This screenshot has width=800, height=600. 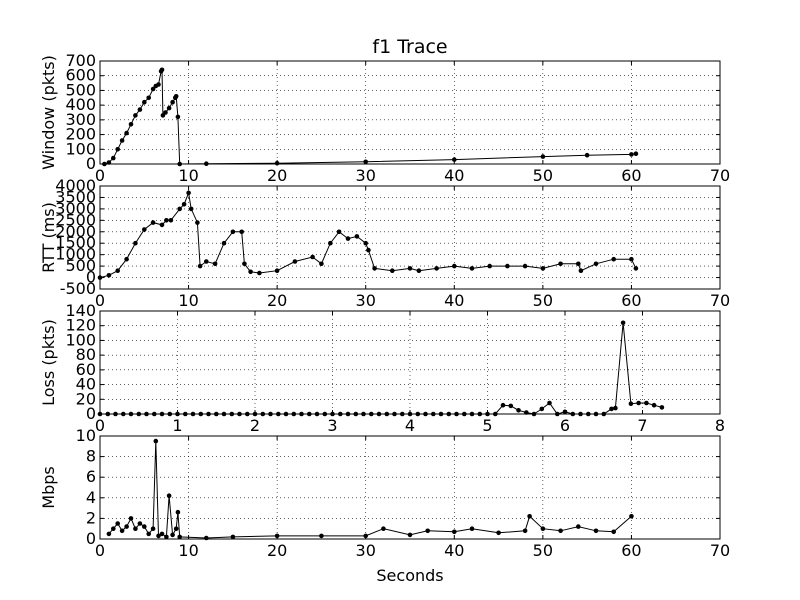 I want to click on x-axis-label: Seconds, so click(x=409, y=575).